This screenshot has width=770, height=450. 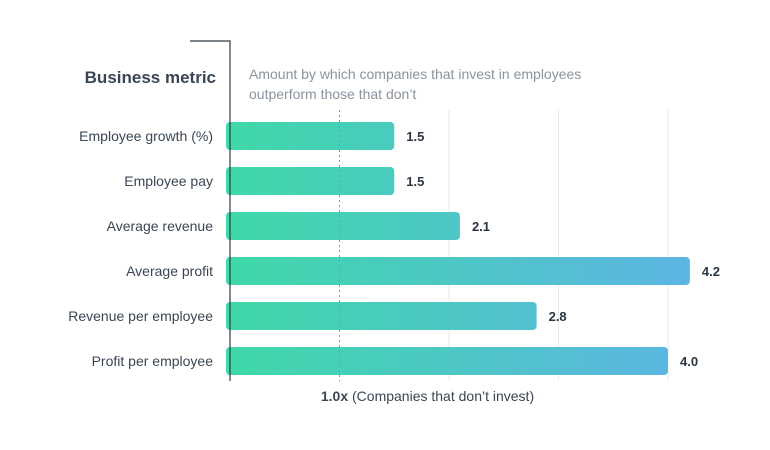 I want to click on value-label: 2.1, so click(x=481, y=226).